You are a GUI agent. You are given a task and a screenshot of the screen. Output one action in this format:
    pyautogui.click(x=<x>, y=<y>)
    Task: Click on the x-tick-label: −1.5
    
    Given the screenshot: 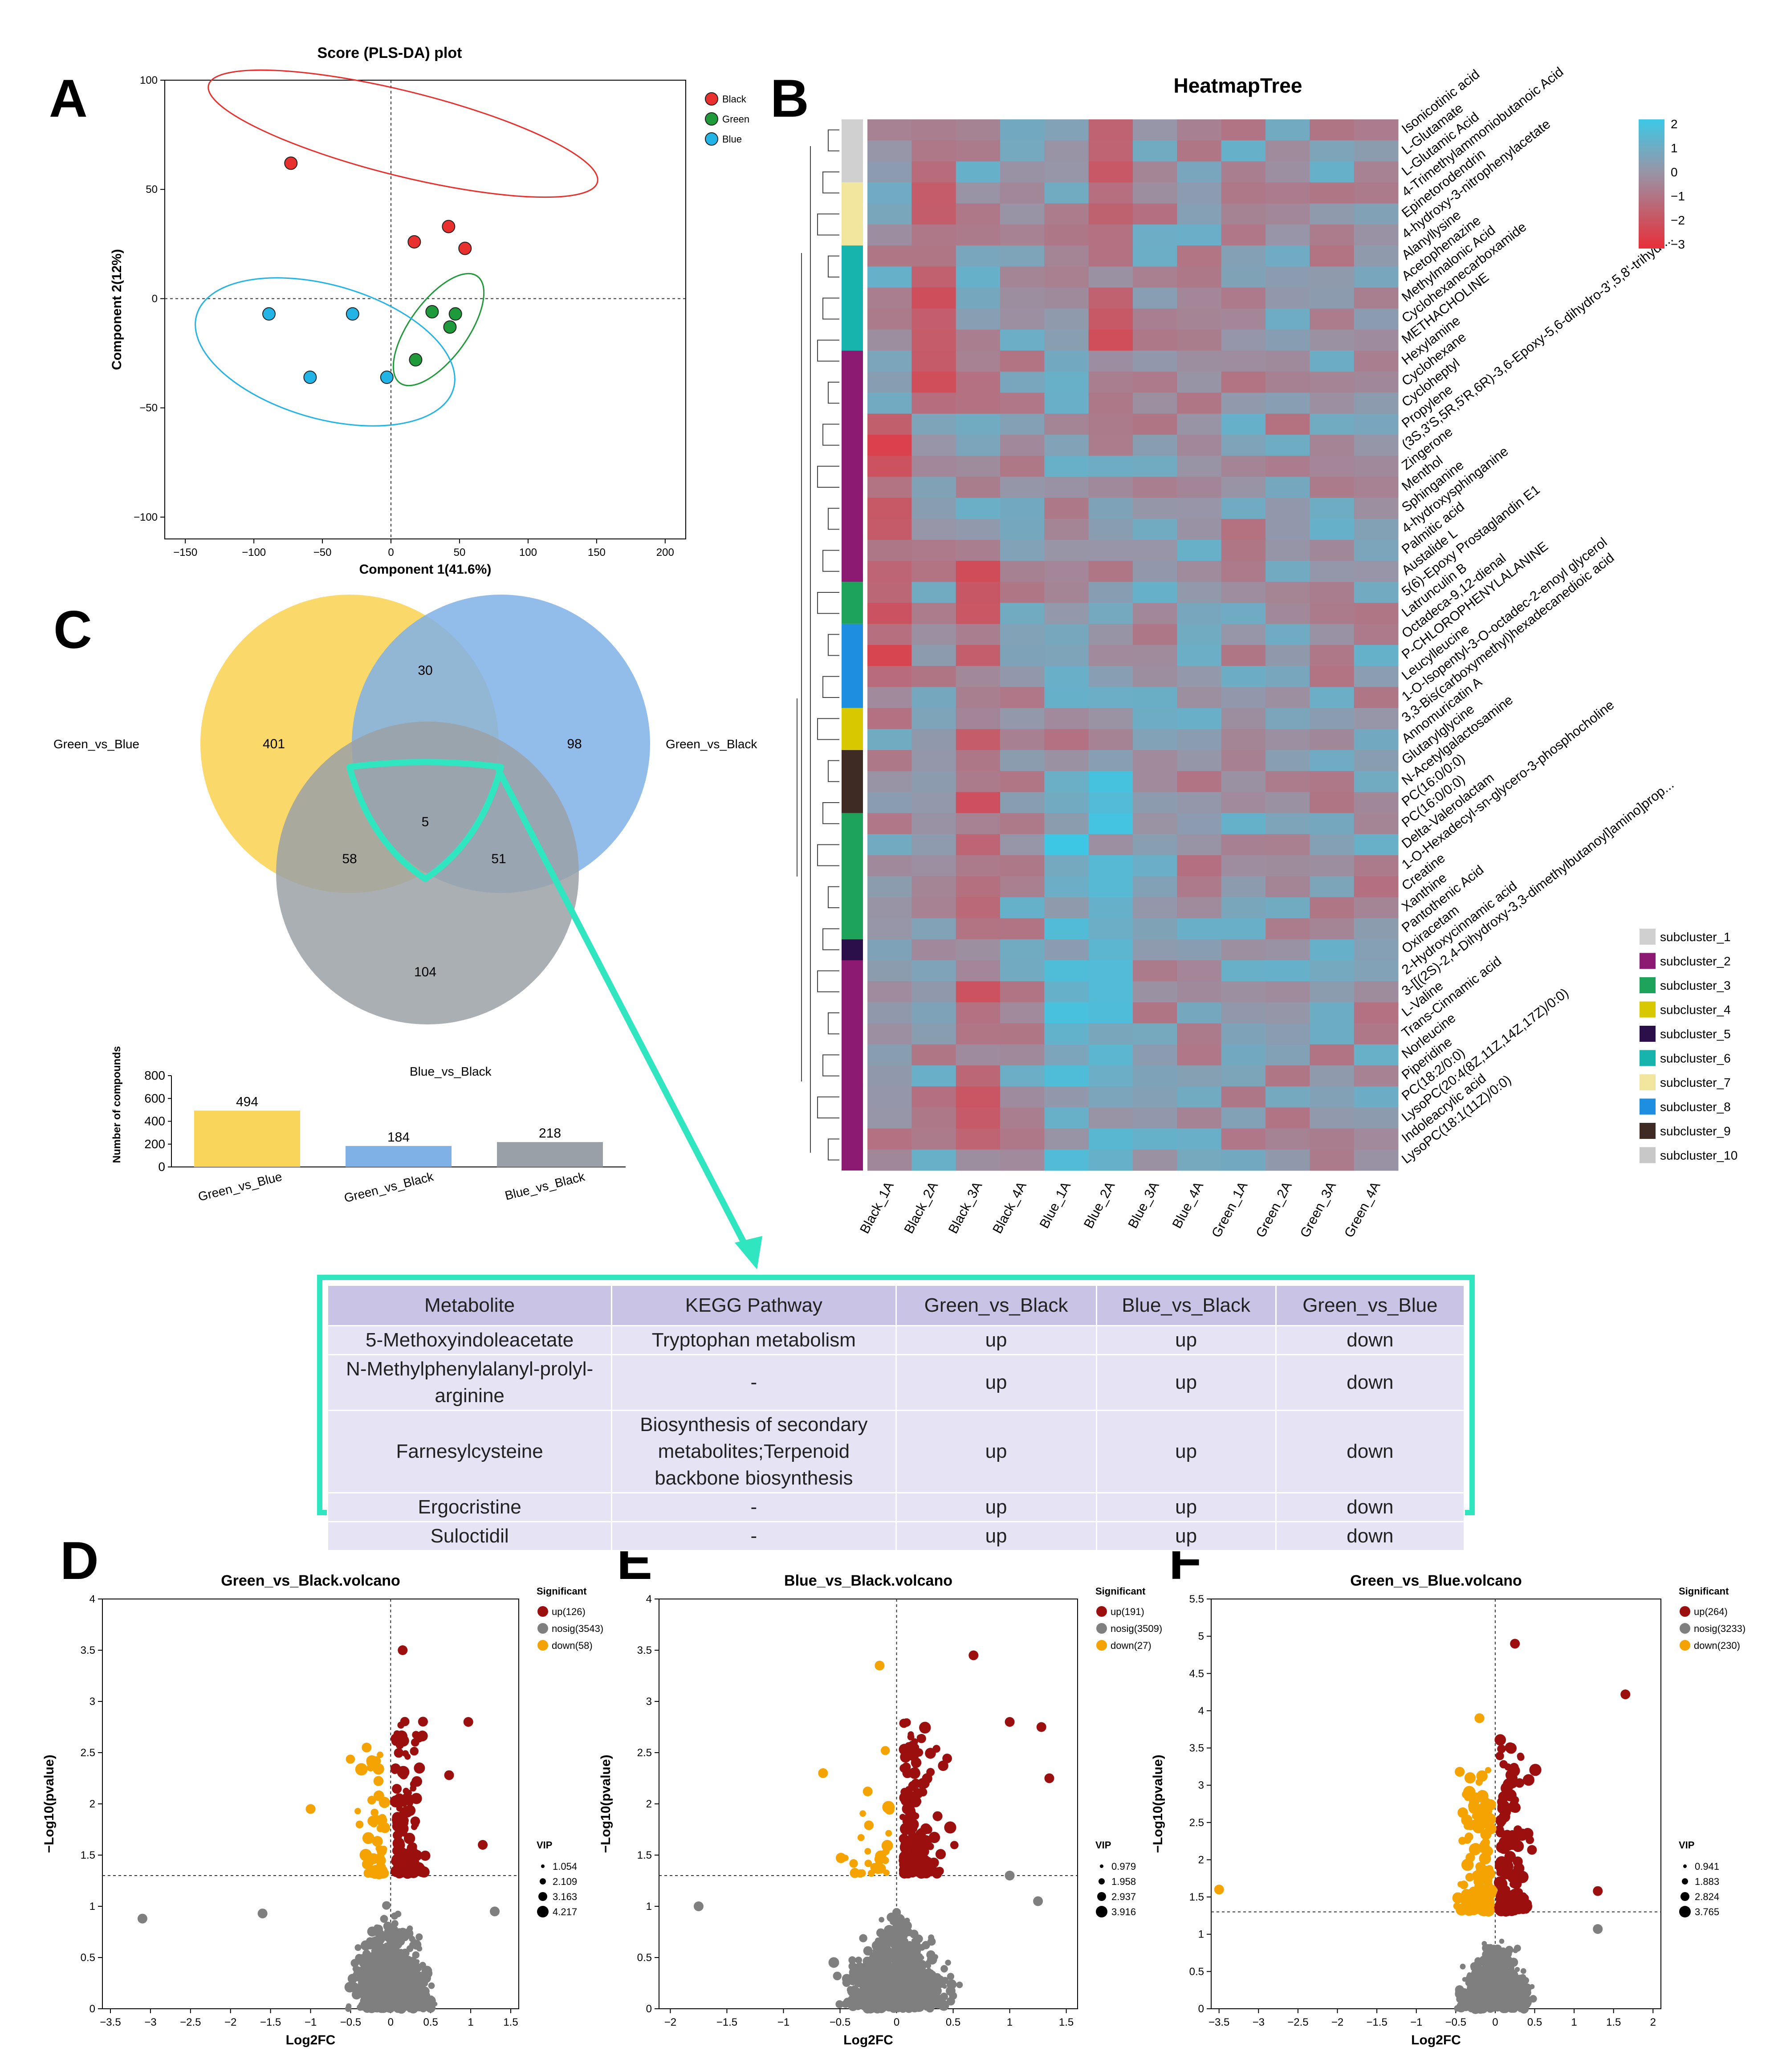 What is the action you would take?
    pyautogui.click(x=726, y=2022)
    